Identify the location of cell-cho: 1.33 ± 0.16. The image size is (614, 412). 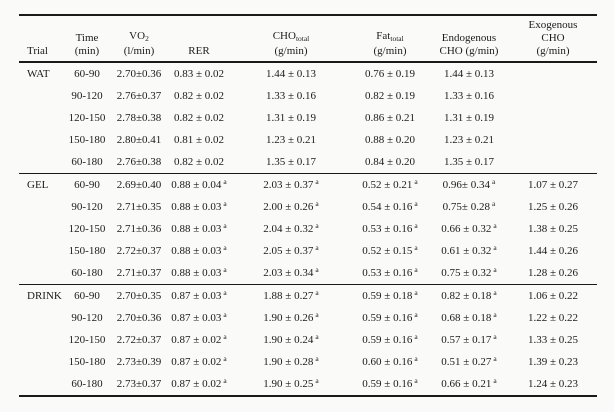
(291, 96).